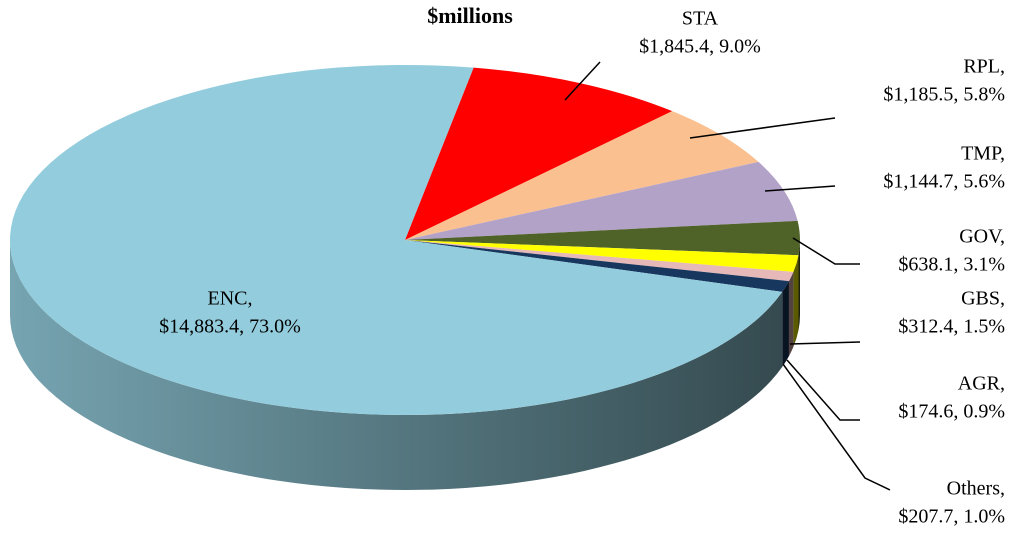 The height and width of the screenshot is (538, 1013). Describe the element at coordinates (983, 299) in the screenshot. I see `slice-label: GBS,` at that location.